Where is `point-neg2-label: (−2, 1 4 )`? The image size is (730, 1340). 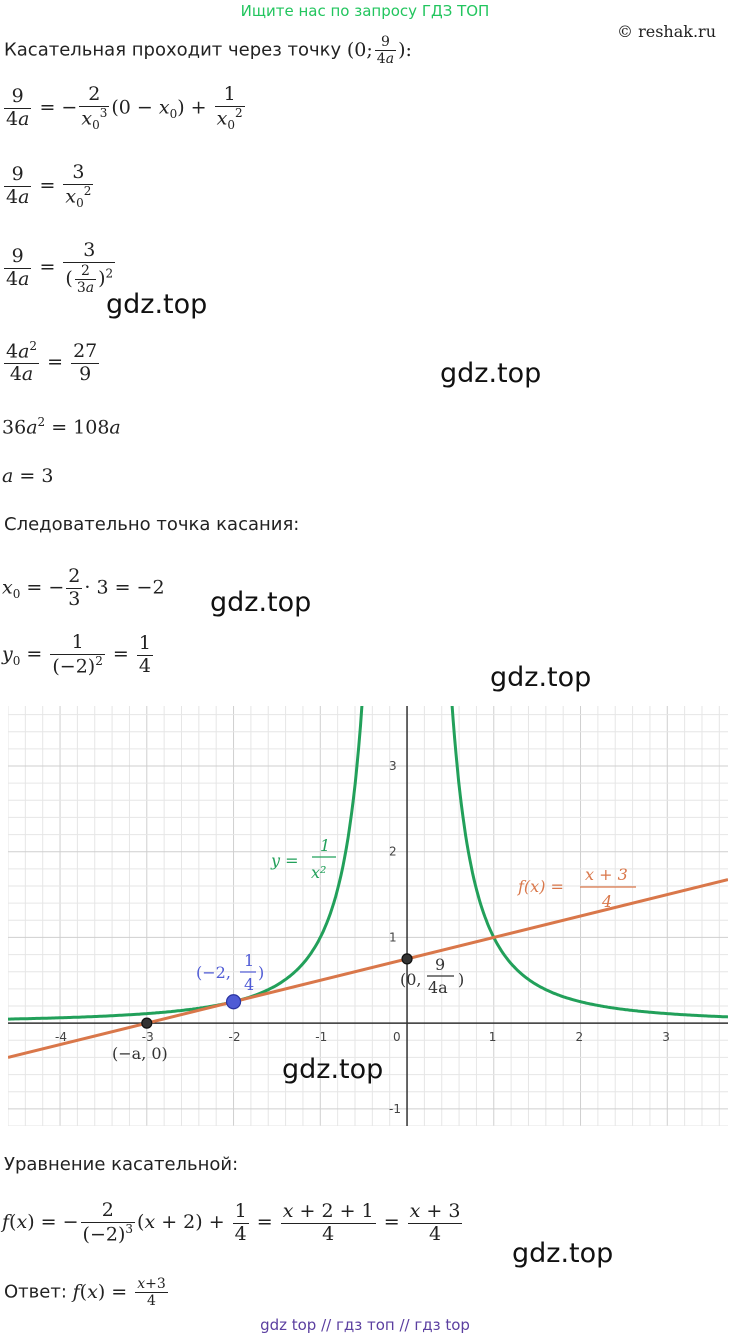 point-neg2-label: (−2, 1 4 ) is located at coordinates (230, 972).